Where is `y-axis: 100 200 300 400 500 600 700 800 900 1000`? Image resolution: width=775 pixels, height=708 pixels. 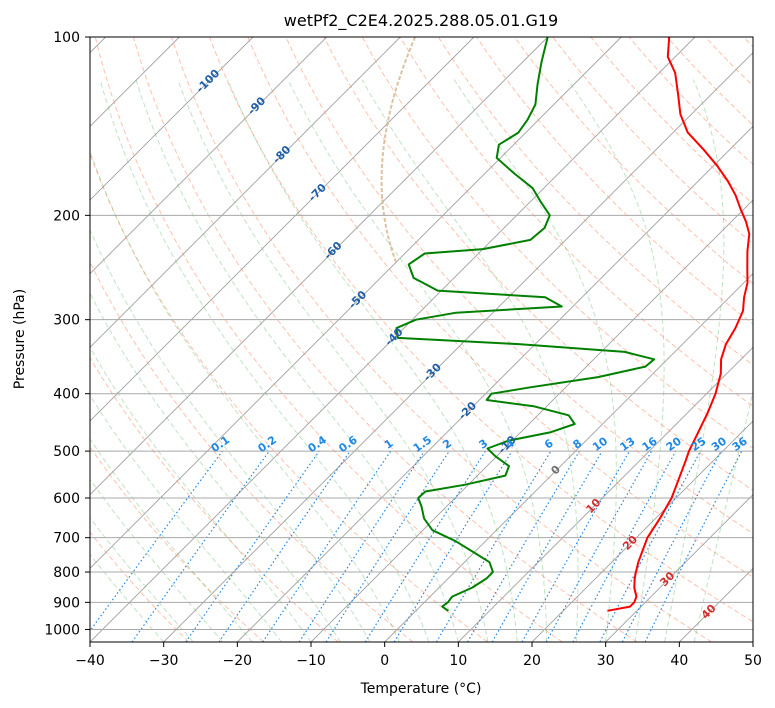 y-axis: 100 200 300 400 500 600 700 800 900 1000 is located at coordinates (67, 334).